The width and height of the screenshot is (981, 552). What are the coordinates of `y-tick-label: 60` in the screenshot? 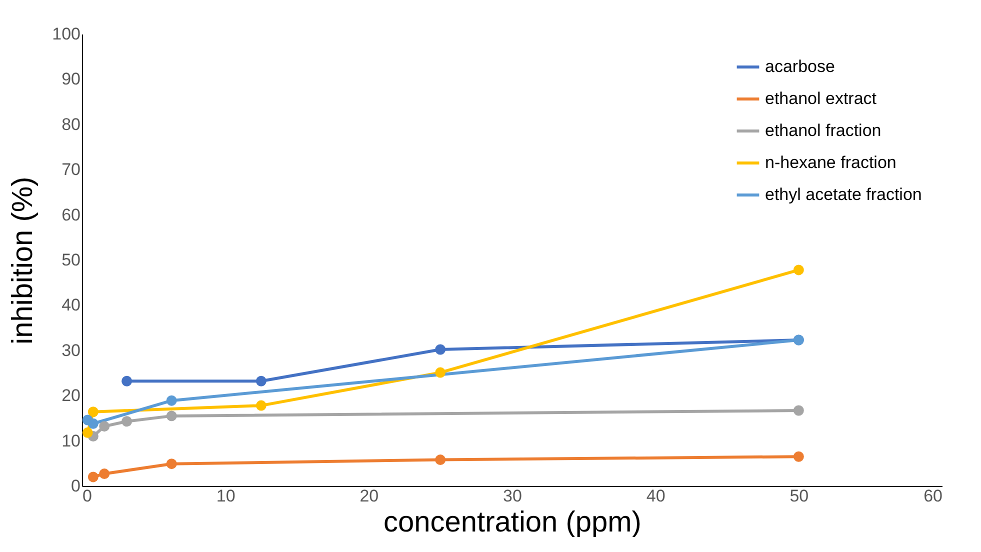 It's located at (71, 214).